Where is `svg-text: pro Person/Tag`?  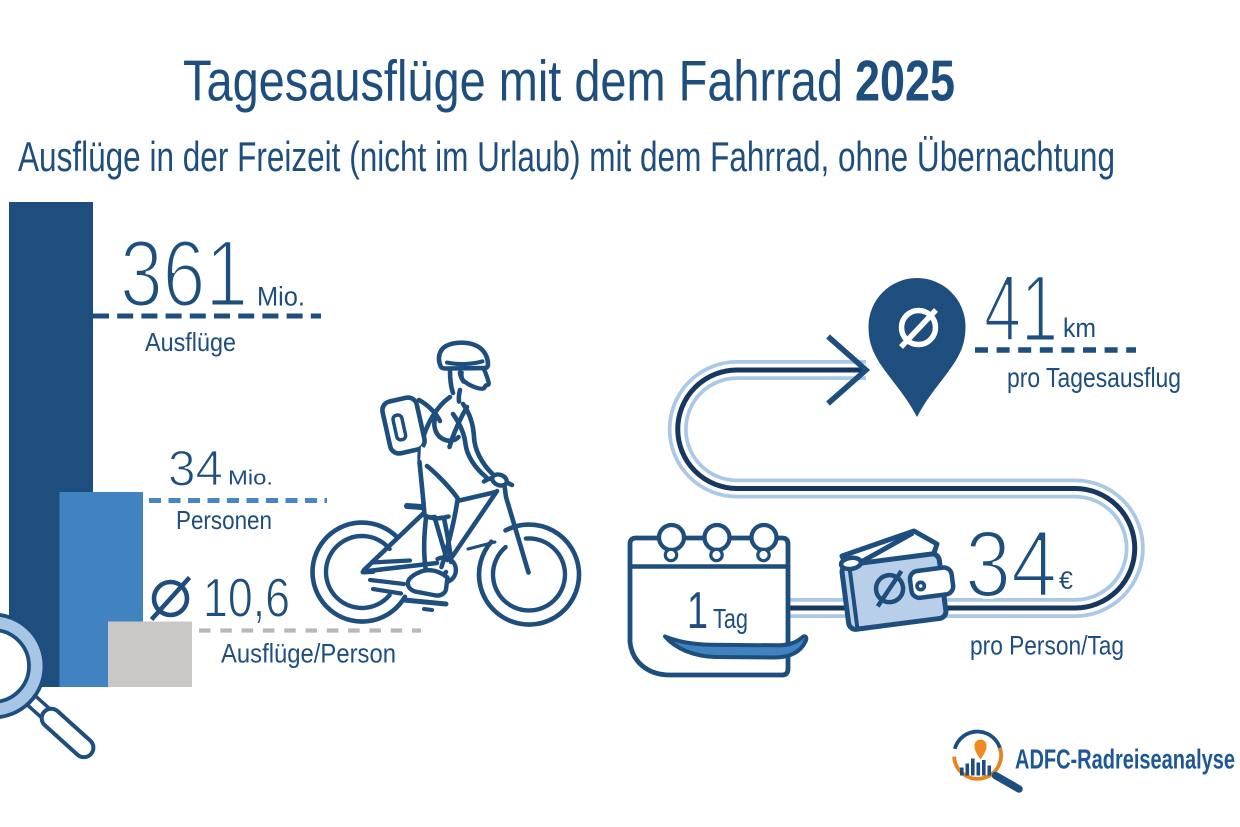
svg-text: pro Person/Tag is located at coordinates (1047, 646).